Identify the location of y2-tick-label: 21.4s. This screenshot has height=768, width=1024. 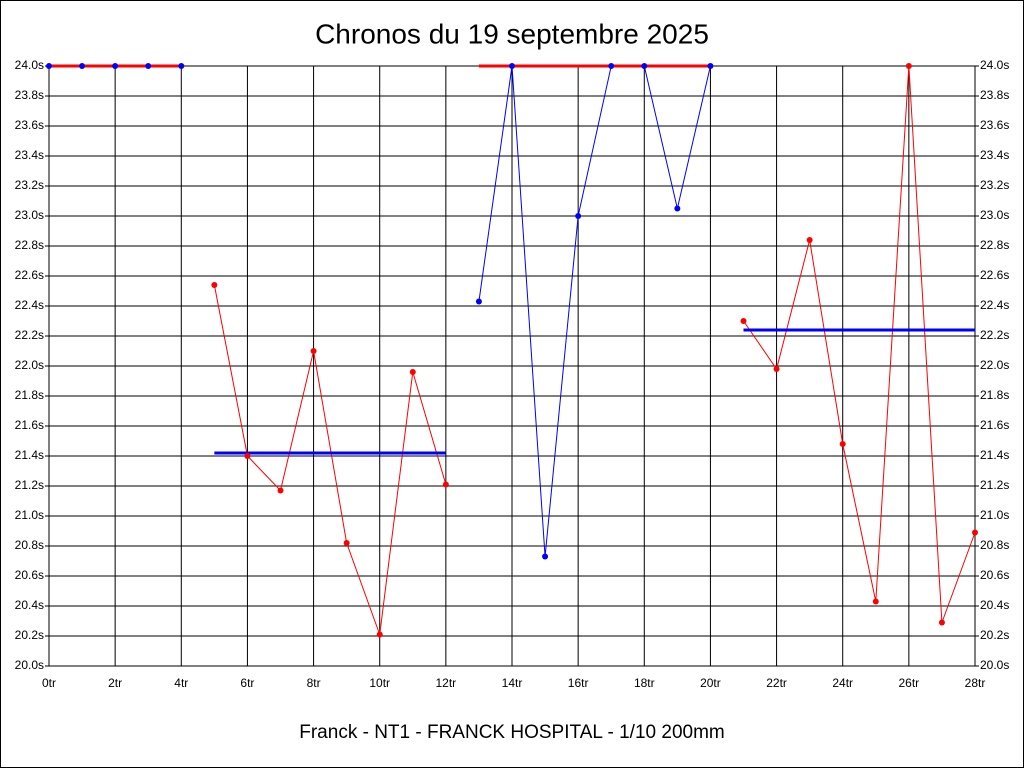
(994, 455).